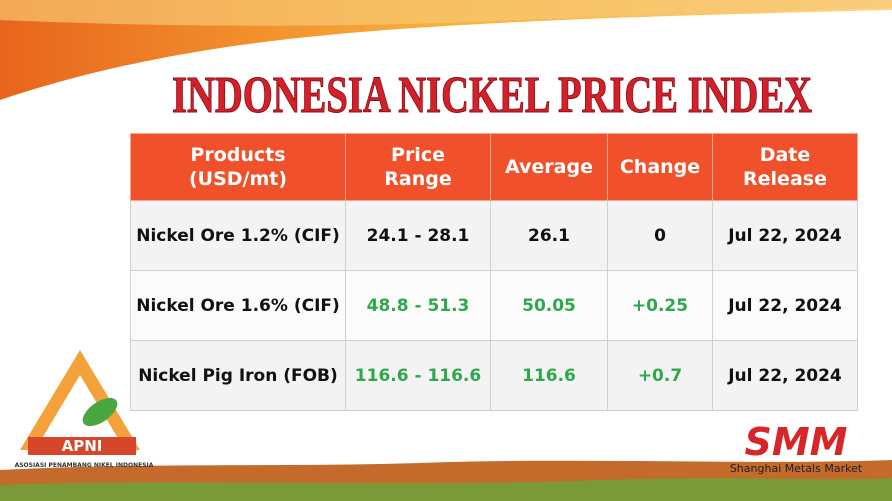 The height and width of the screenshot is (501, 892). What do you see at coordinates (418, 375) in the screenshot?
I see `table-cell: 116.6 - 116.6` at bounding box center [418, 375].